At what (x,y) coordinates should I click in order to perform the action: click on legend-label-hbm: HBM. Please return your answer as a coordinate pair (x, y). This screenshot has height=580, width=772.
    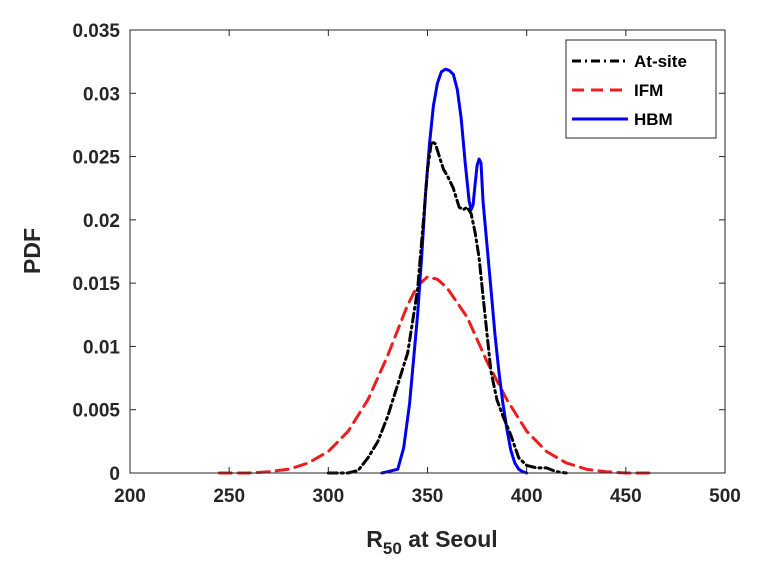
    Looking at the image, I should click on (653, 119).